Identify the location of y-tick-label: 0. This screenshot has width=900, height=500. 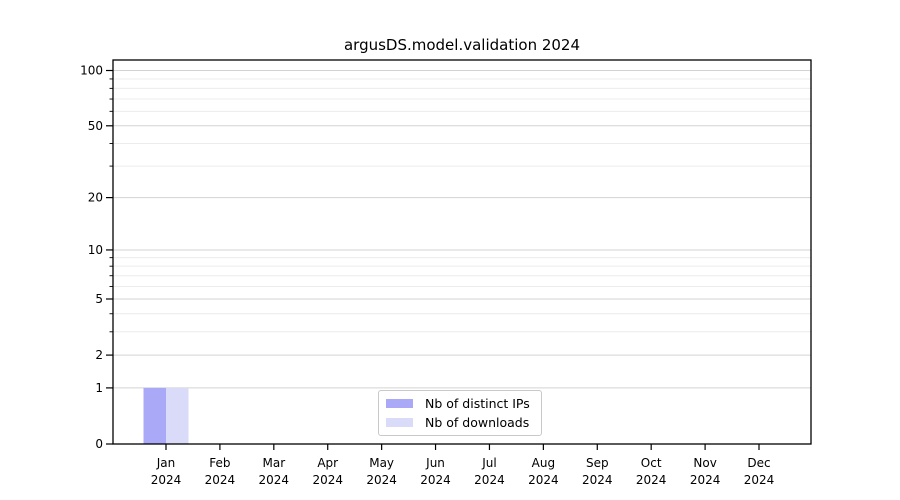
(99, 444).